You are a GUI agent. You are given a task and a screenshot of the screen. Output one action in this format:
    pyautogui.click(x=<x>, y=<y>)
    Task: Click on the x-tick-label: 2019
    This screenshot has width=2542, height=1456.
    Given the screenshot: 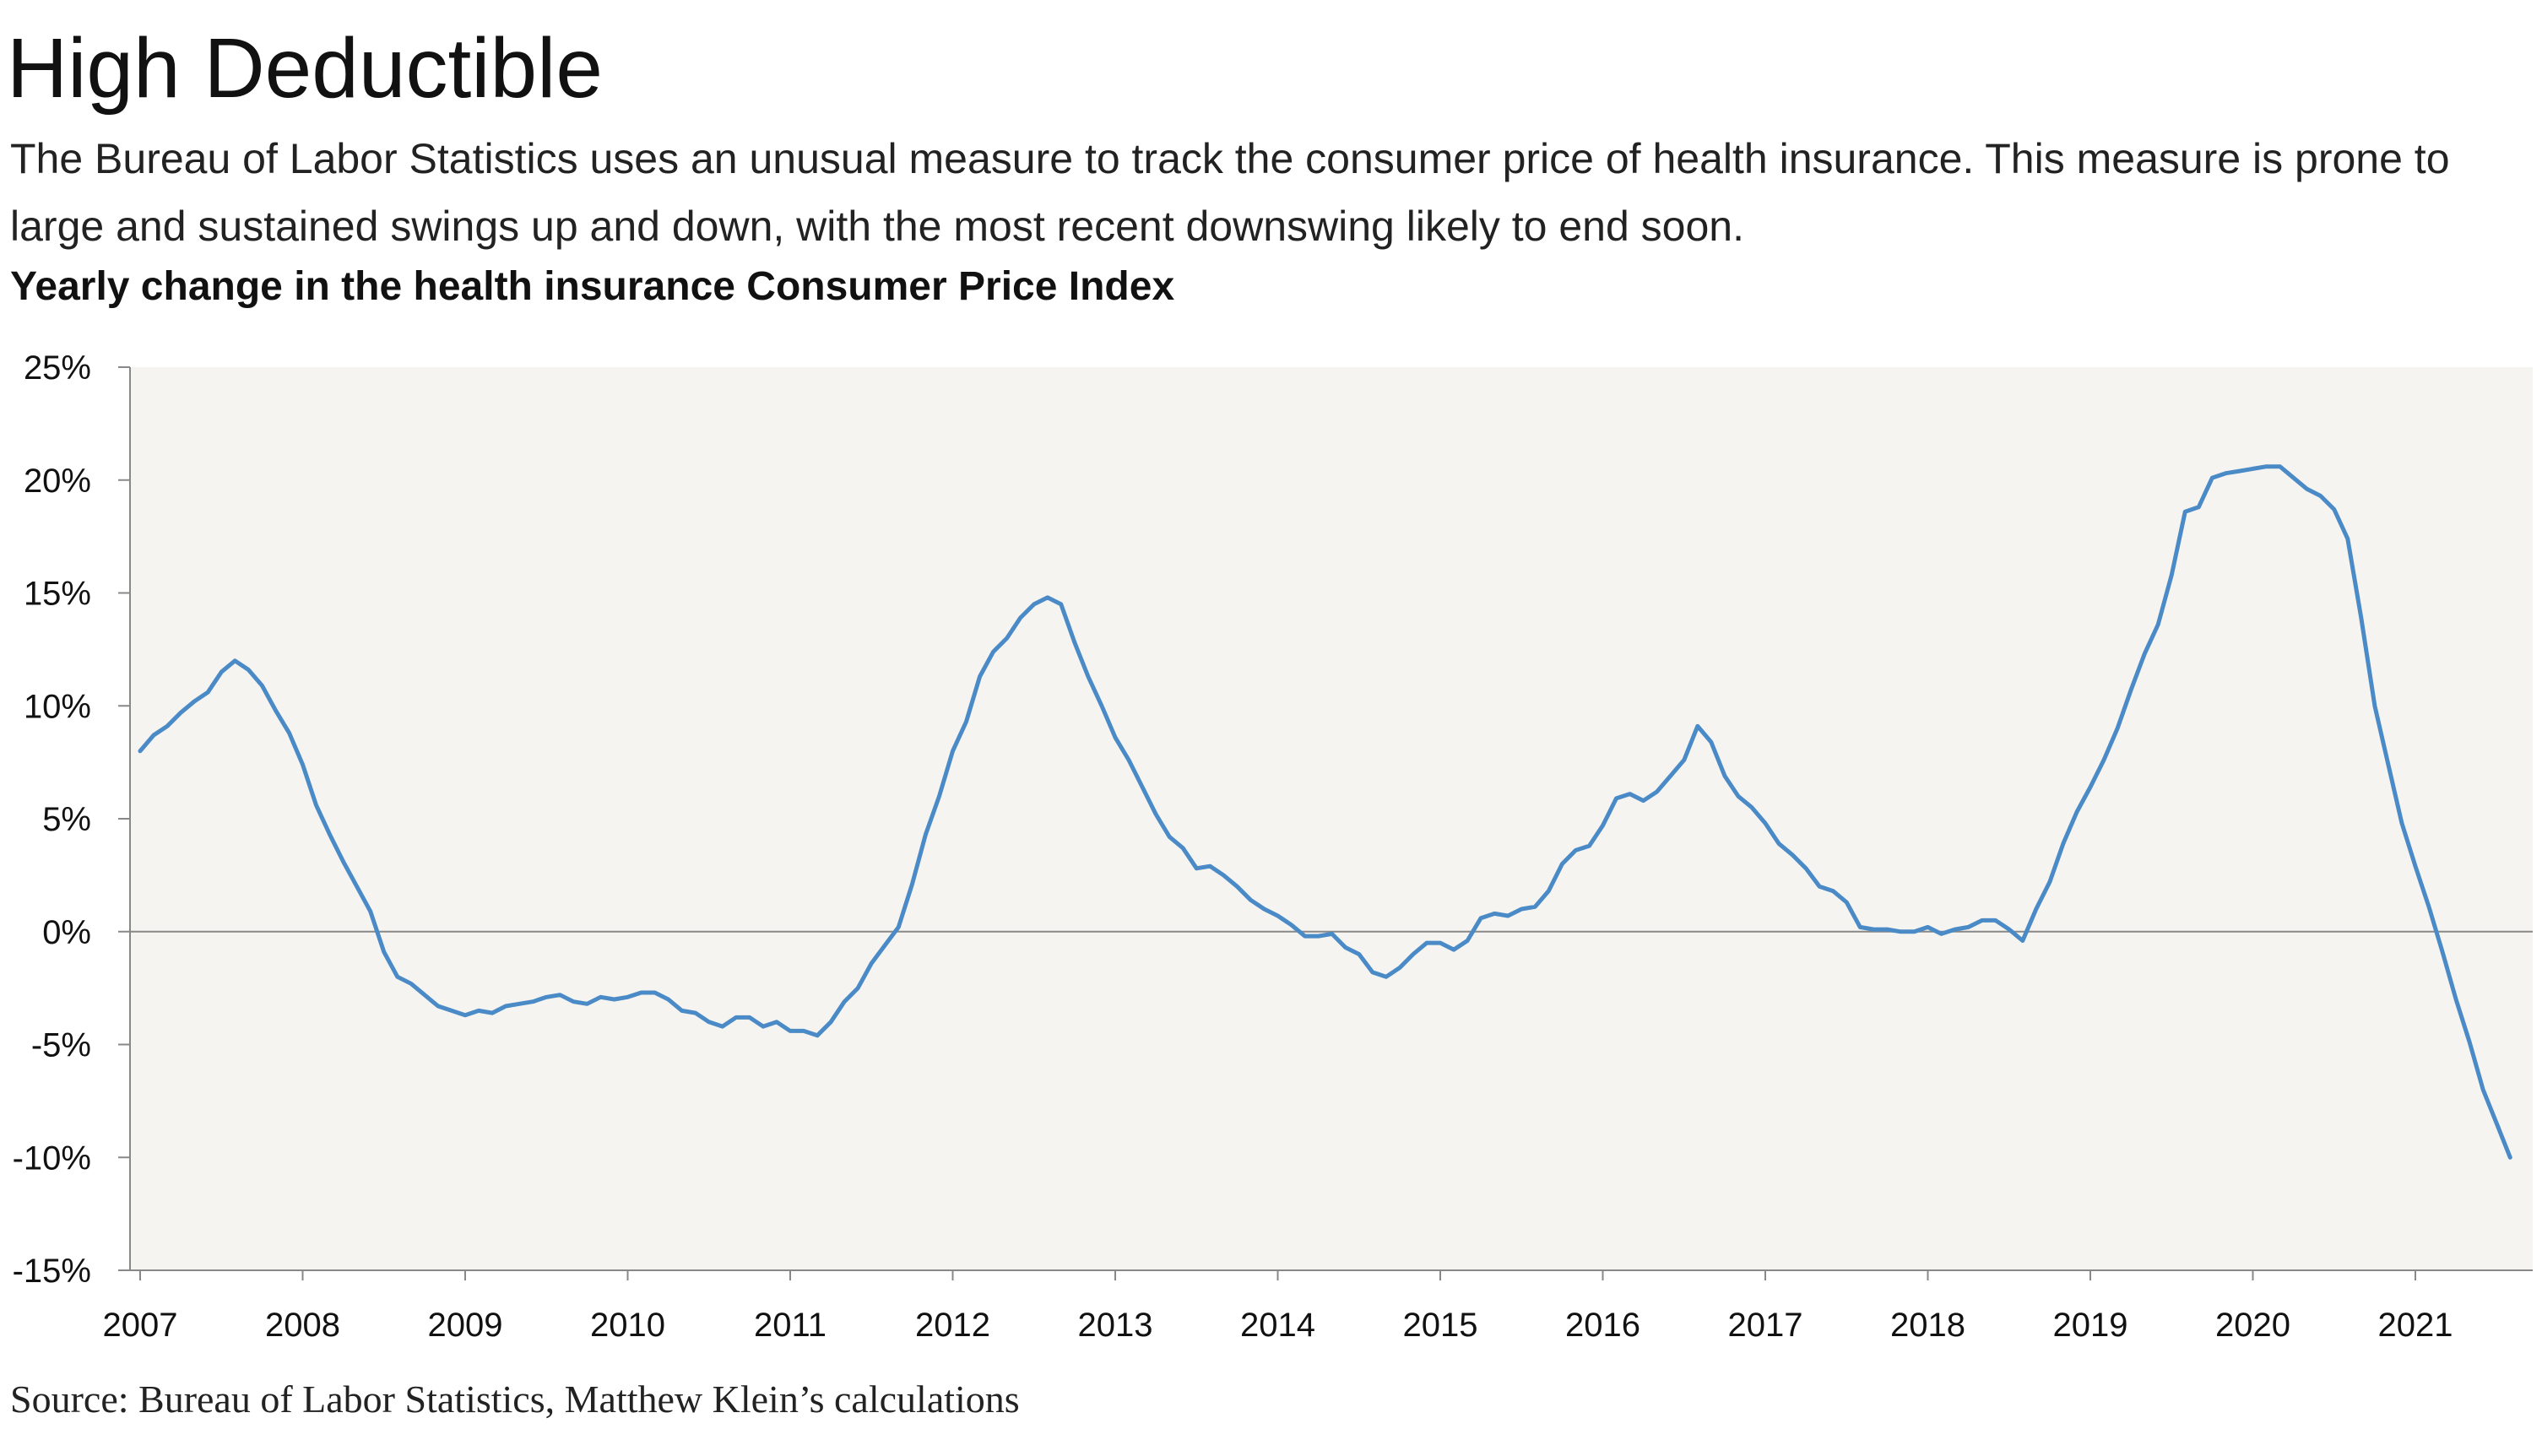 What is the action you would take?
    pyautogui.click(x=2090, y=1325)
    